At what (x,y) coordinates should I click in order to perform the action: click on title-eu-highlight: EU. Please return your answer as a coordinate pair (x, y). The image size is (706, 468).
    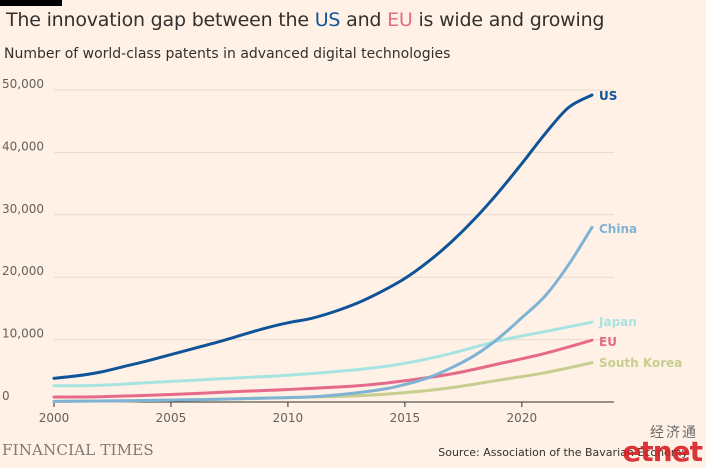
    Looking at the image, I should click on (400, 20).